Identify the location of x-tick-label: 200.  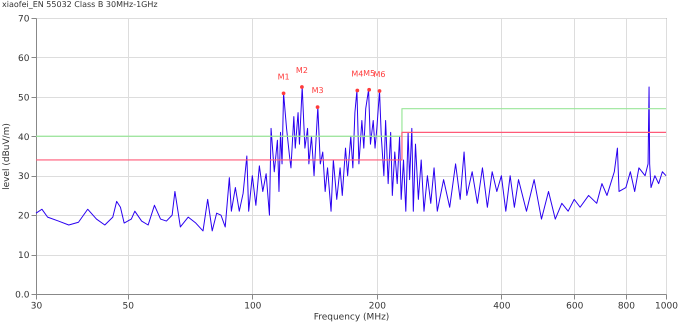
(377, 307).